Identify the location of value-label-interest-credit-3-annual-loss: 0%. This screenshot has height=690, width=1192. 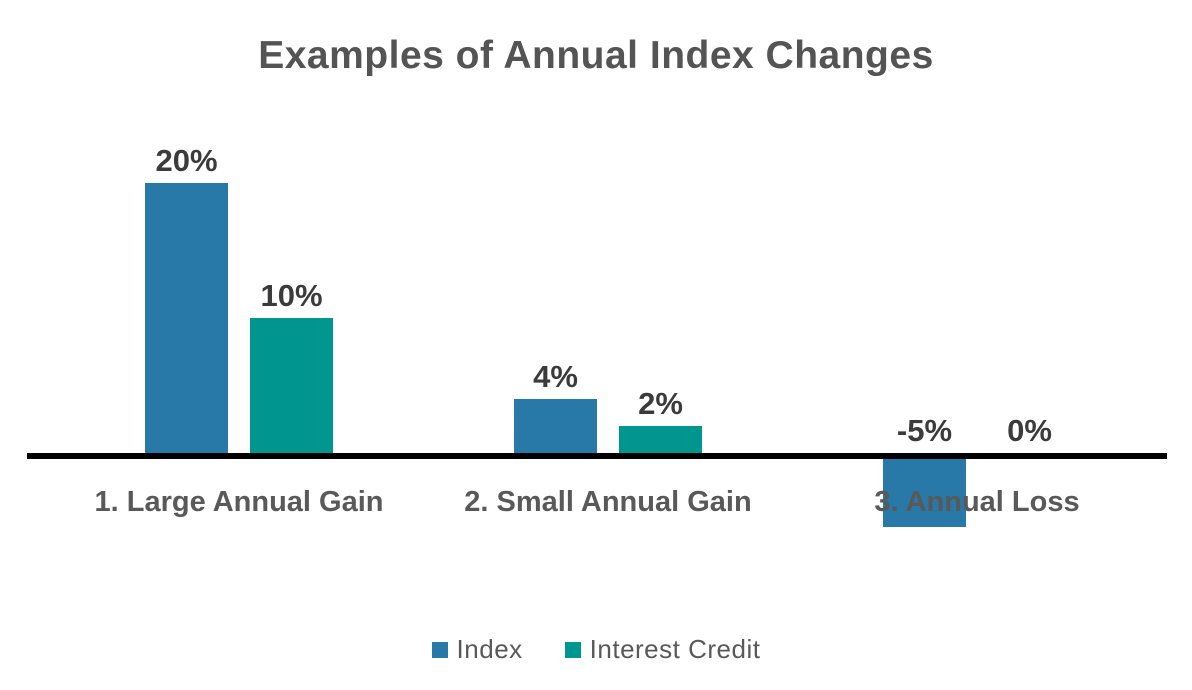
(1029, 430).